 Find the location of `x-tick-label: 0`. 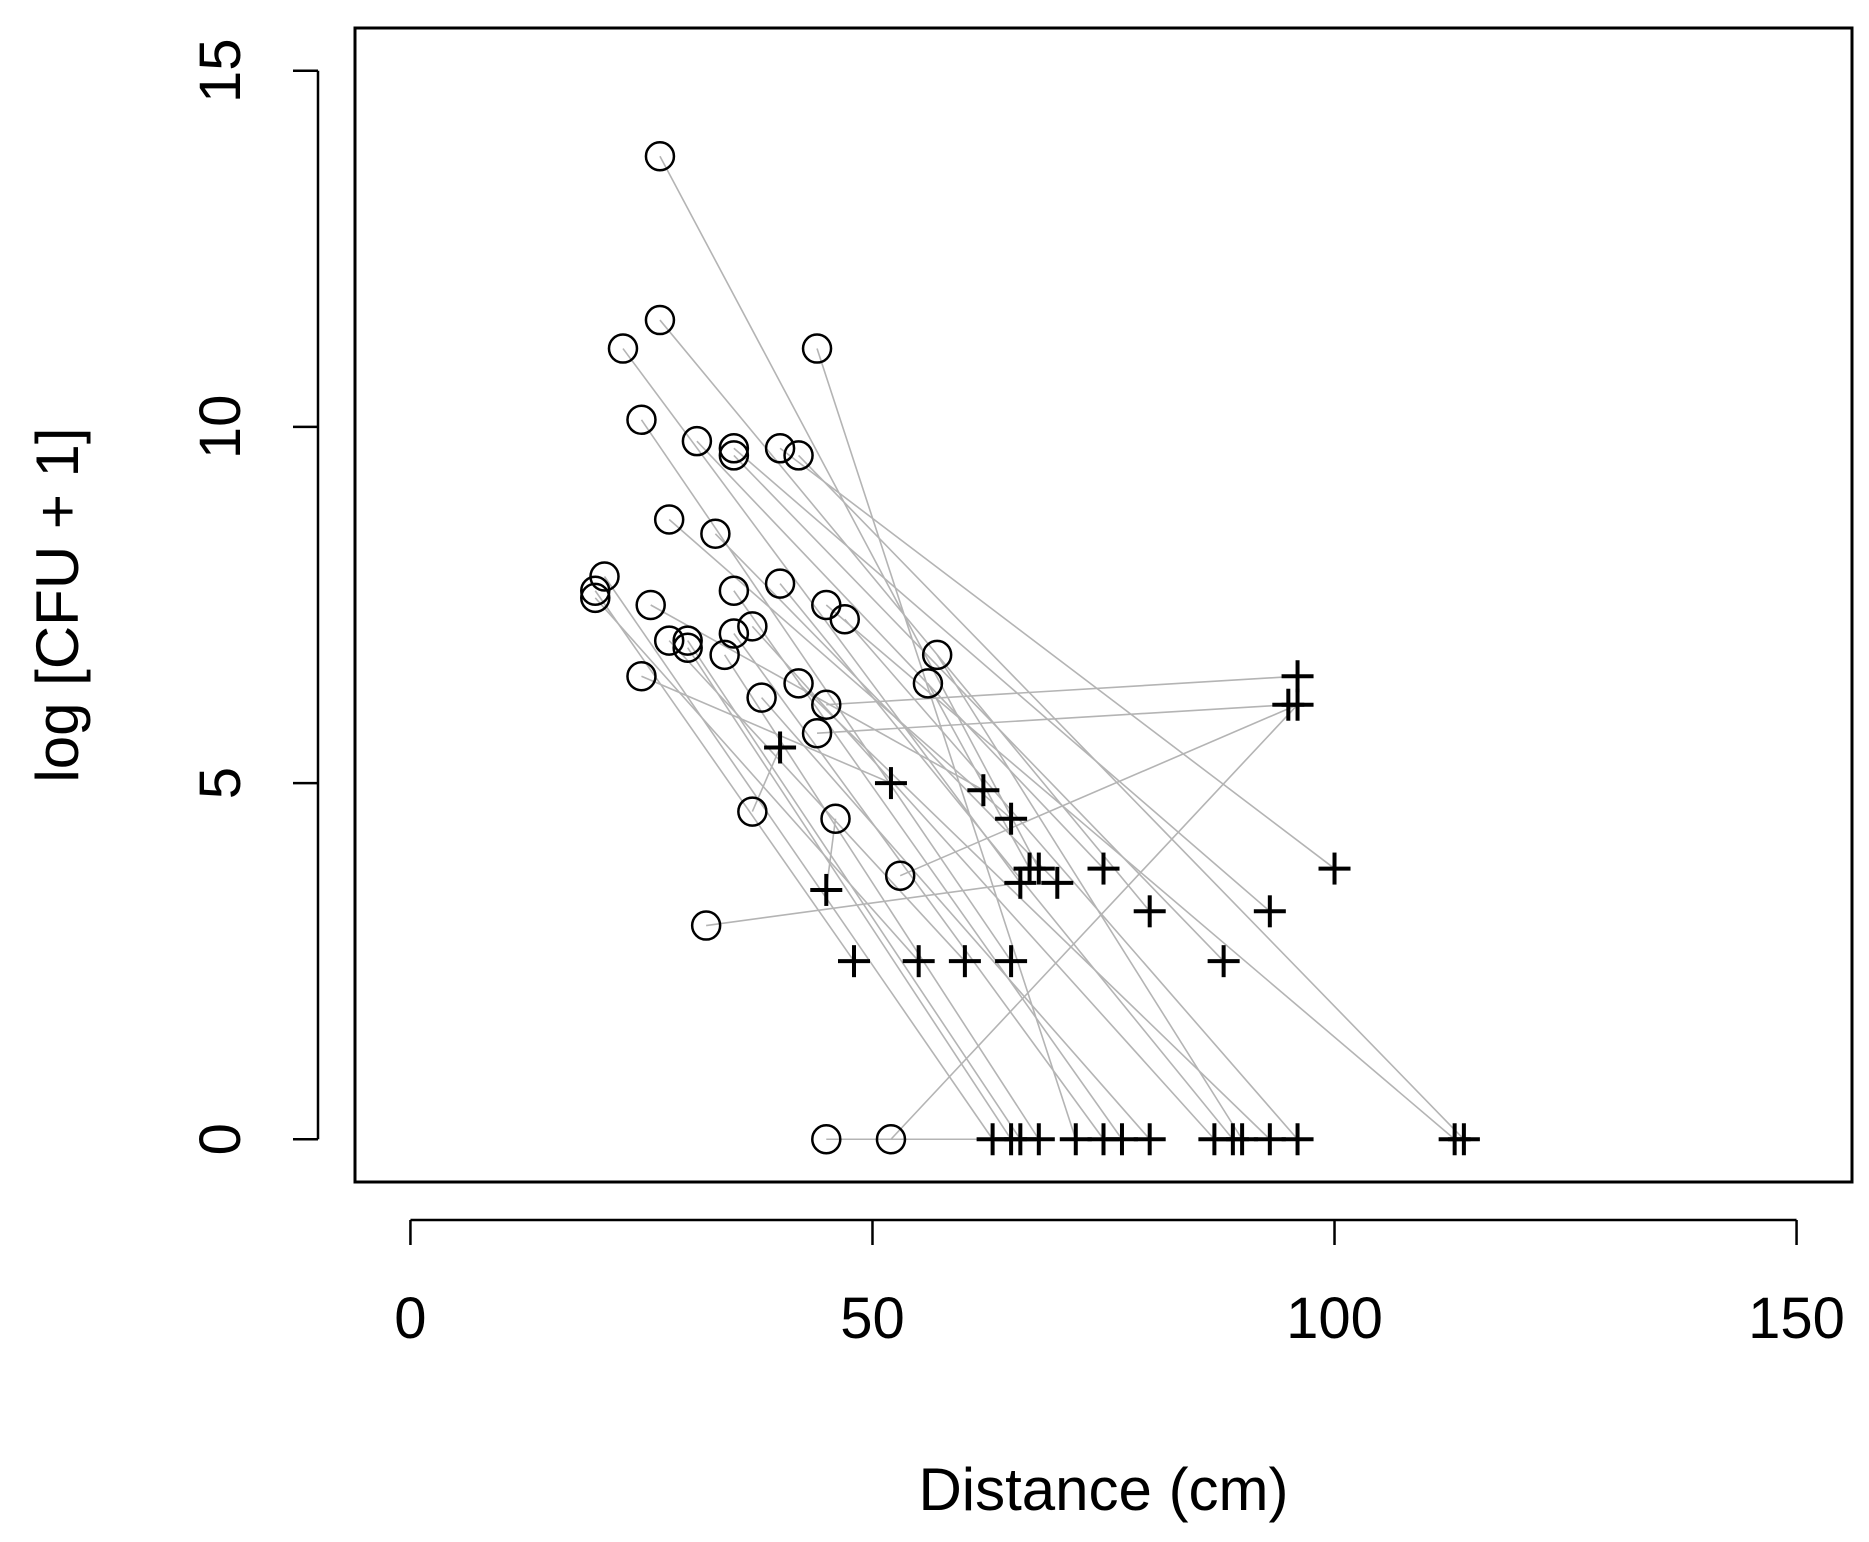

x-tick-label: 0 is located at coordinates (410, 1318).